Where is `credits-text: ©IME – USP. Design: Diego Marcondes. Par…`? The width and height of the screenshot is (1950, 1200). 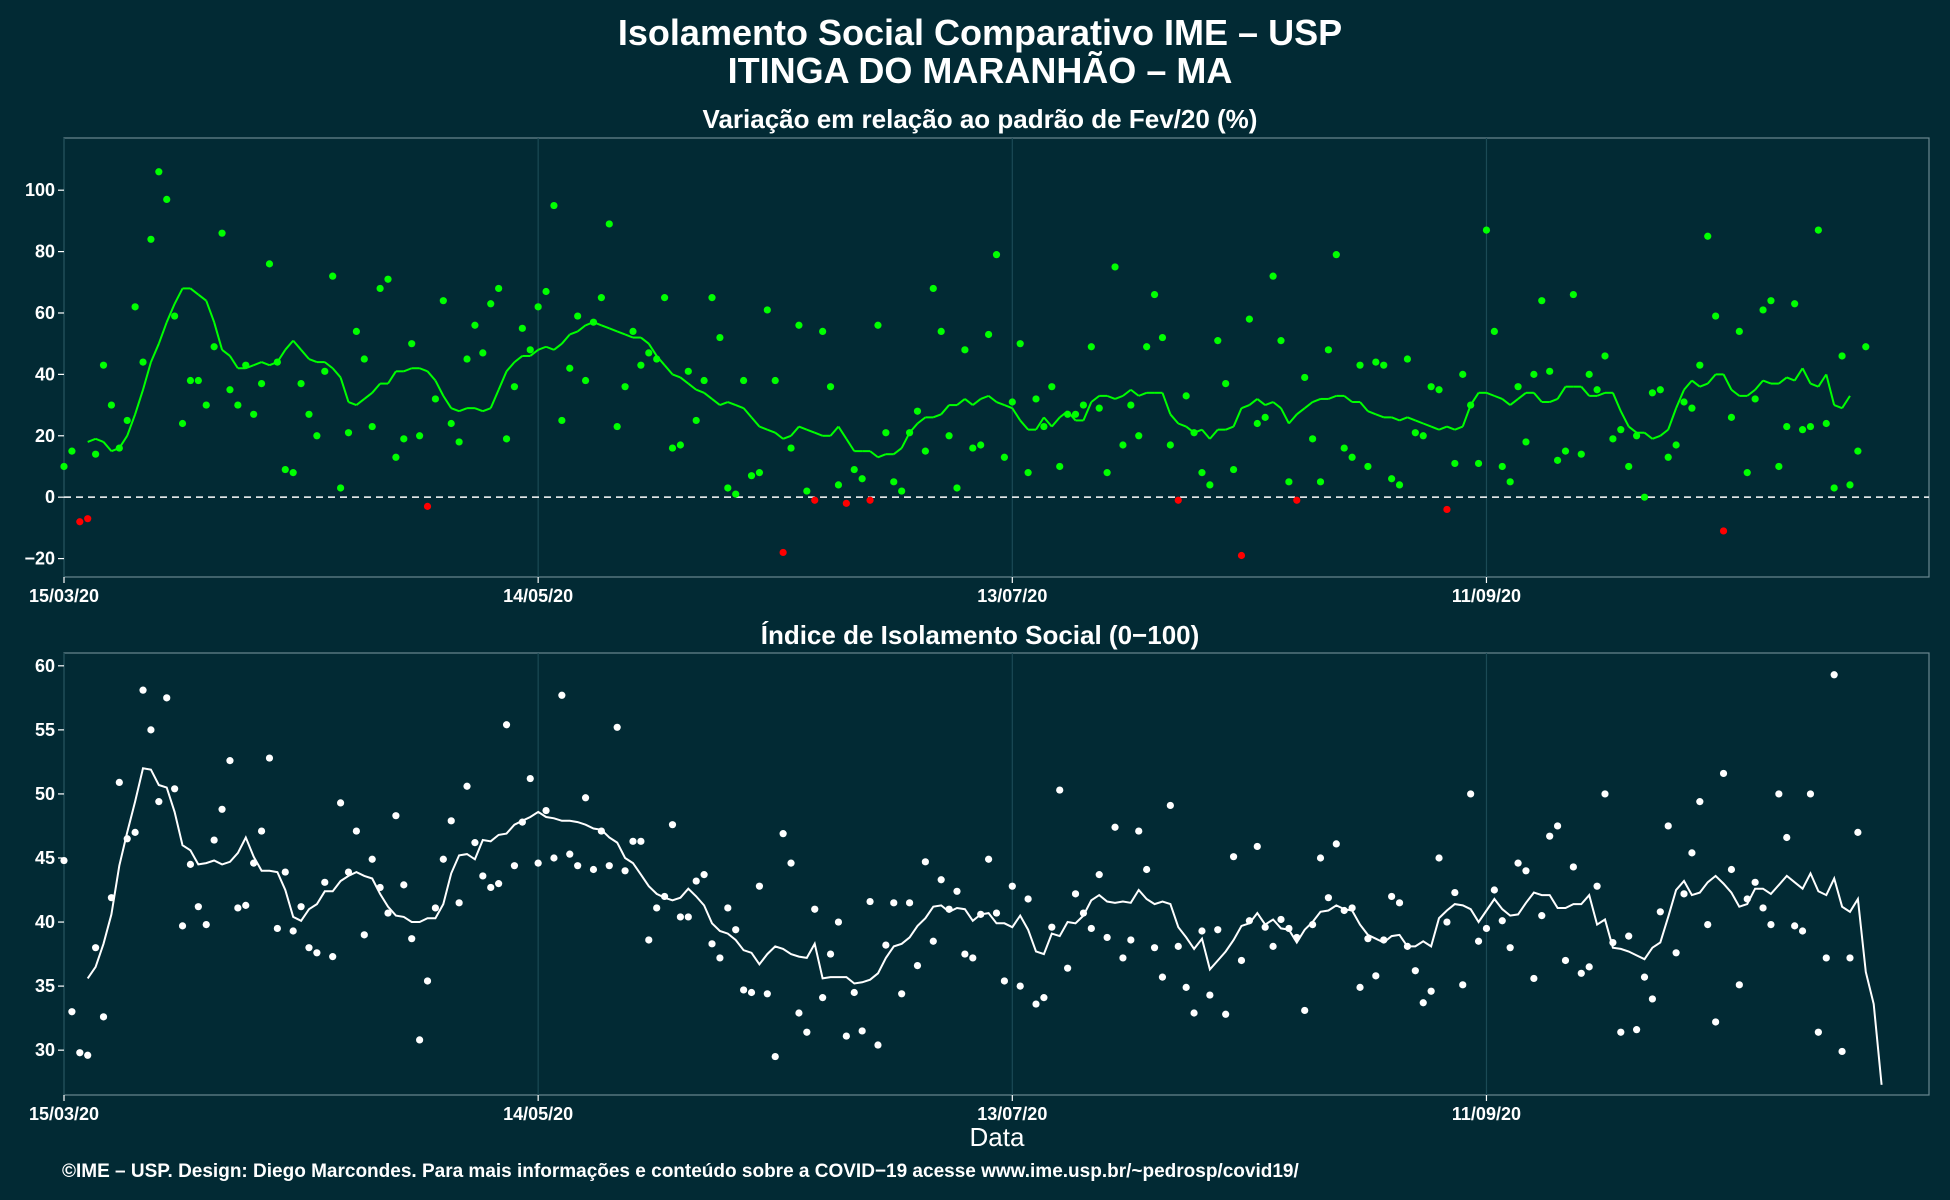 credits-text: ©IME – USP. Design: Diego Marcondes. Par… is located at coordinates (680, 1171).